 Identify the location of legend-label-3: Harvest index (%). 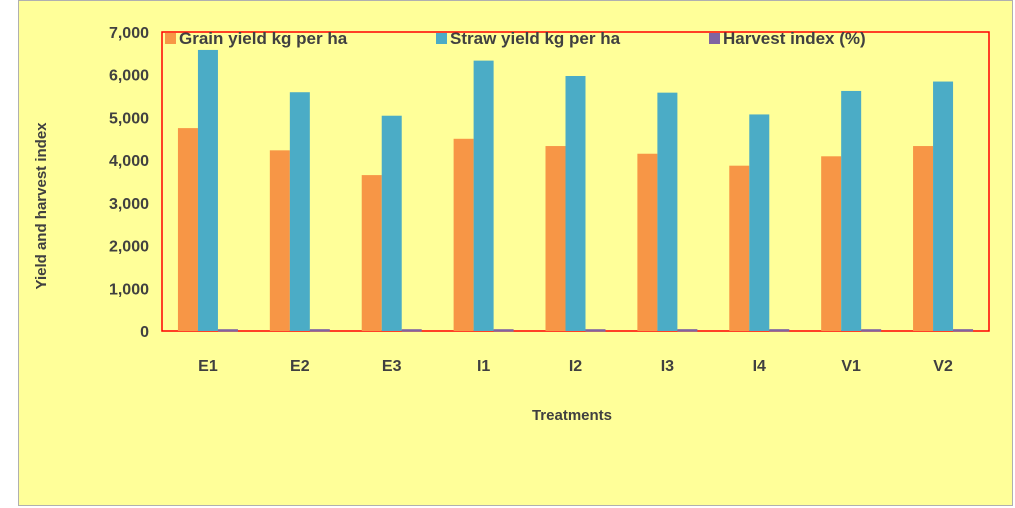
(794, 38).